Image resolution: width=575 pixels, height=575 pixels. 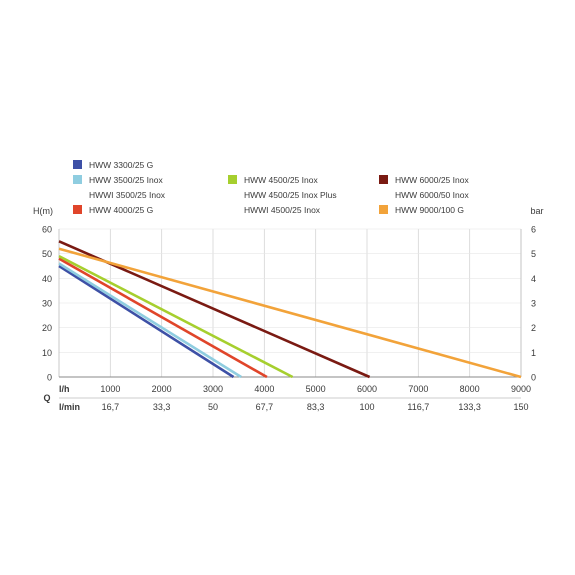 I want to click on legend-label: HWWI 4500/25 Inox, so click(x=282, y=210).